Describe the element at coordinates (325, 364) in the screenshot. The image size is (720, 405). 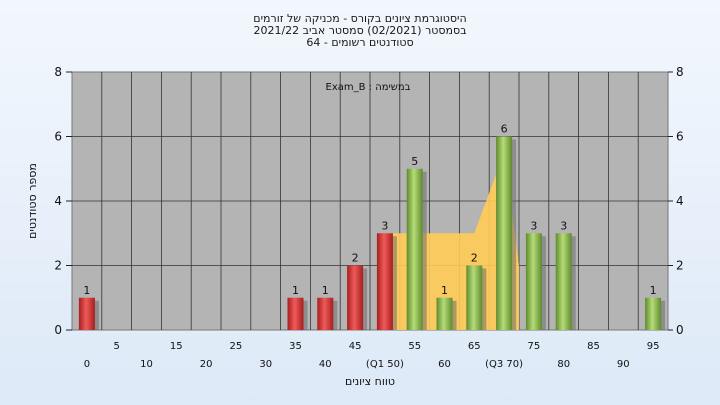
I see `x-tick-lower: 40` at that location.